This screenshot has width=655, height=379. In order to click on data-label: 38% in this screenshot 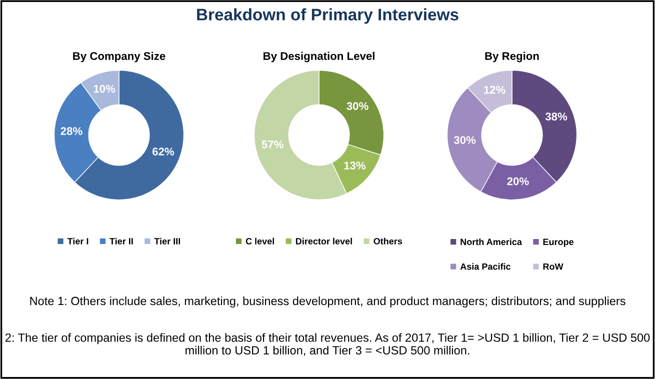, I will do `click(556, 116)`.